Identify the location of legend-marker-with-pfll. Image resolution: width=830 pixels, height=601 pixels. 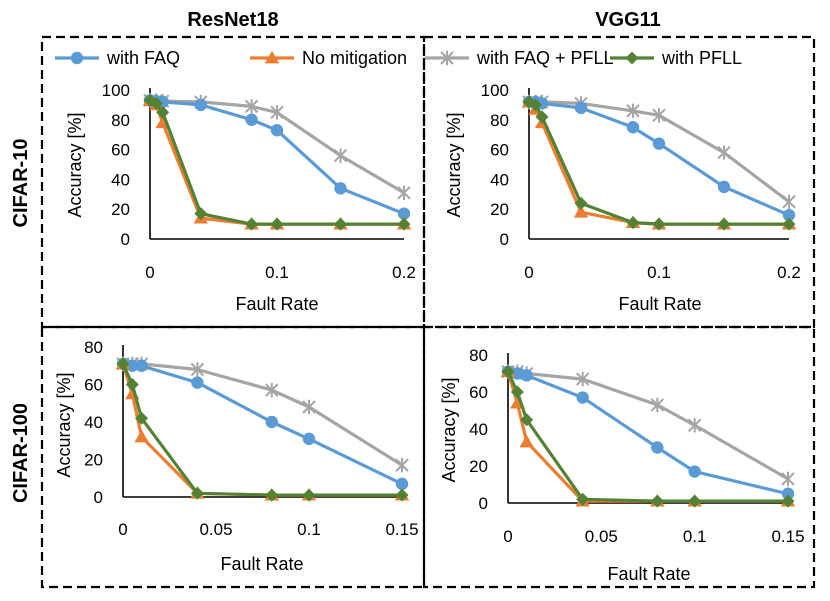
(632, 58).